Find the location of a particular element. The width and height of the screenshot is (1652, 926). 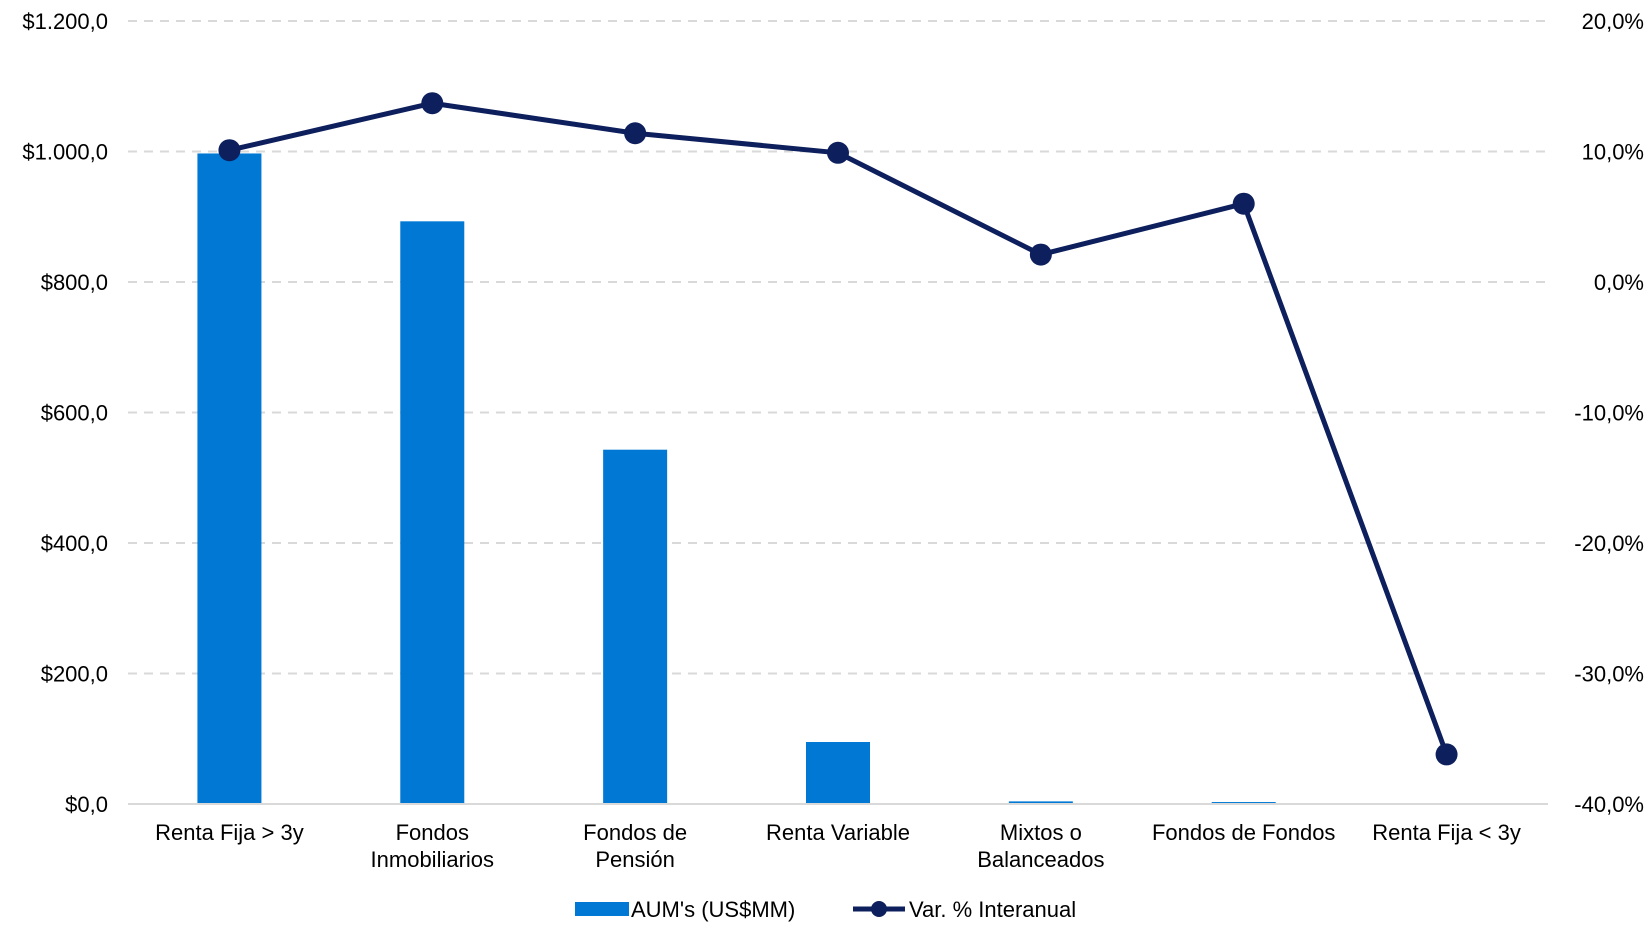

y-right-tick-label: -40,0% is located at coordinates (1609, 804).